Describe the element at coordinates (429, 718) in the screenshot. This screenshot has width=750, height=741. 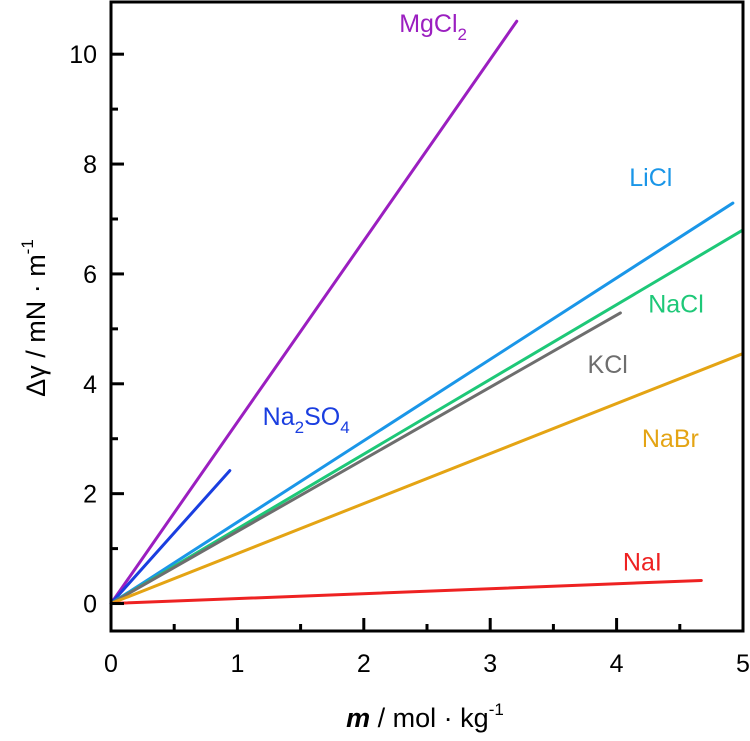
I see `x-axis-unit: / mol · kg` at that location.